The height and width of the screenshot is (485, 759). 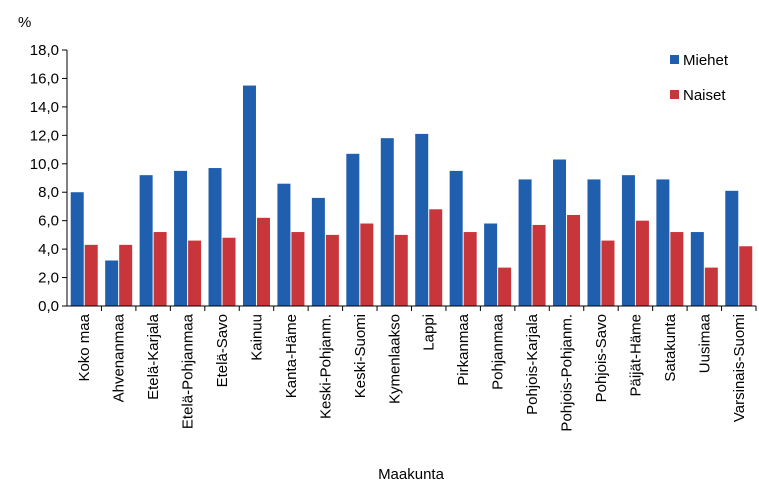 What do you see at coordinates (48, 178) in the screenshot?
I see `y-axis: 0,0 2,0 4,0 6,0 8,0 10,0 12,0 14,0 16,0 18,0` at bounding box center [48, 178].